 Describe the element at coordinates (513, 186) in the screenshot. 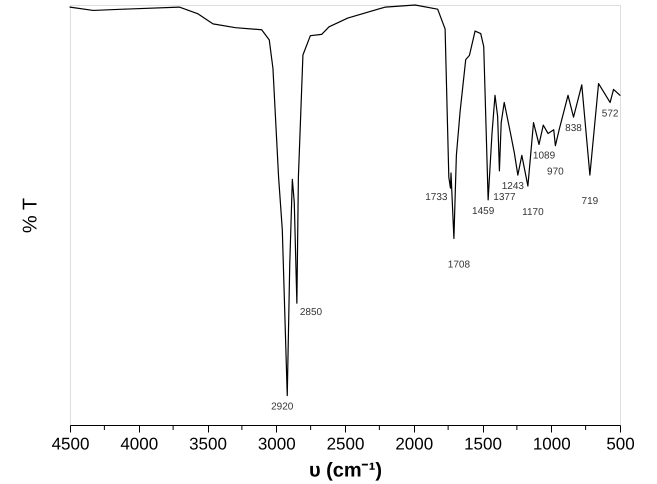

I see `annotation: 1243` at that location.